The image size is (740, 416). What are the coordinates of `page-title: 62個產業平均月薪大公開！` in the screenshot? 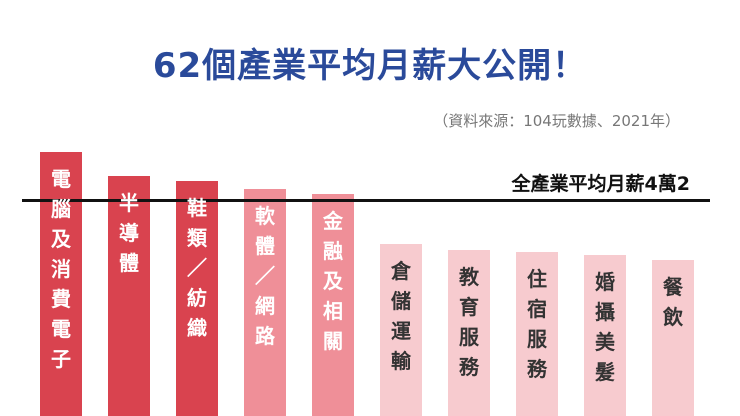 It's located at (370, 66).